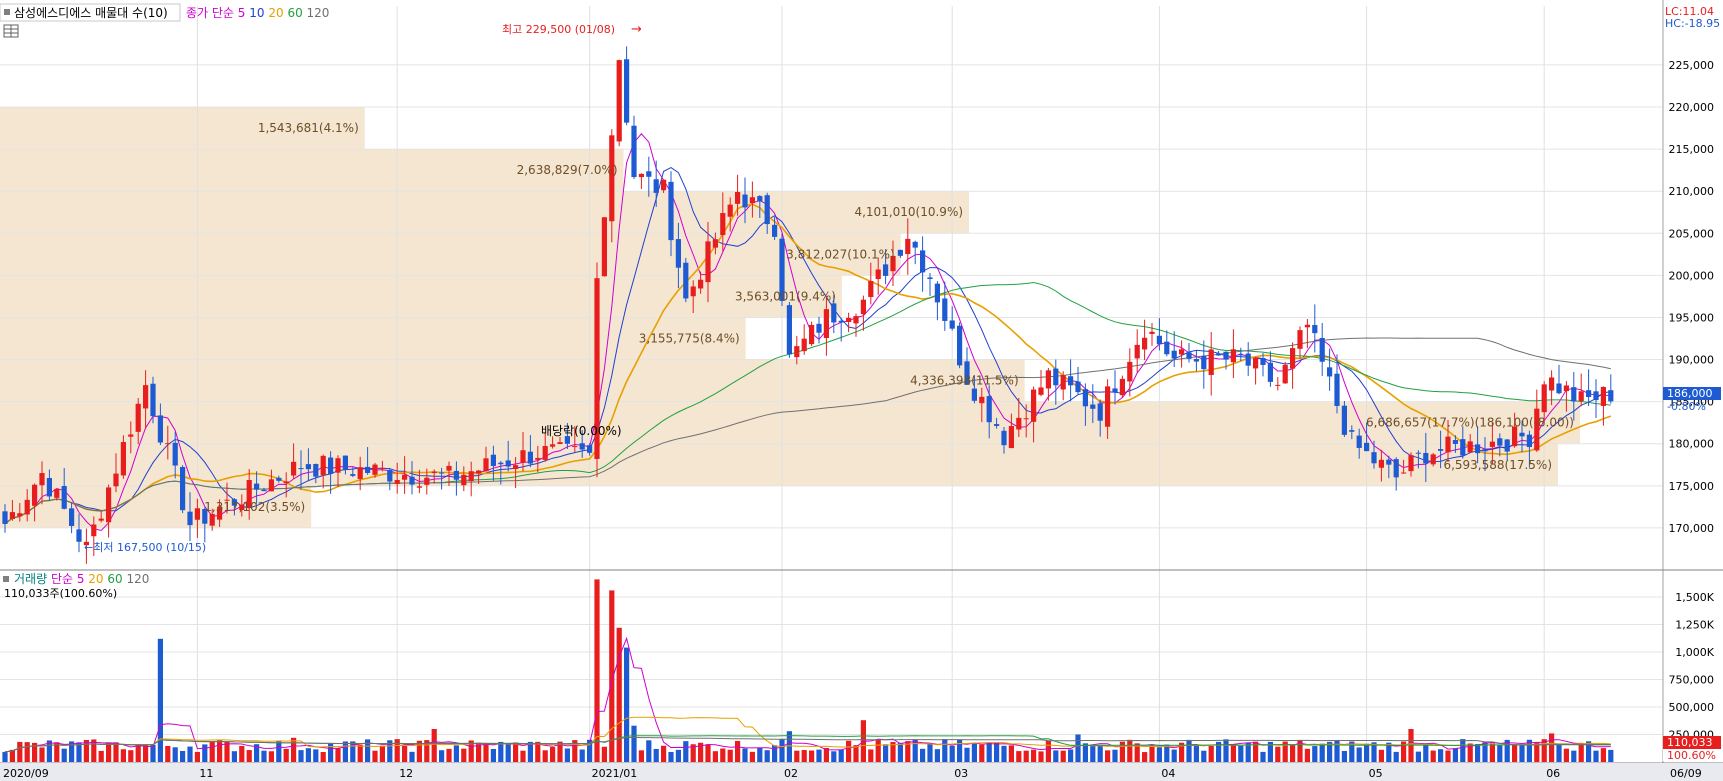  What do you see at coordinates (1692, 65) in the screenshot?
I see `price-tick-label: 225,000` at bounding box center [1692, 65].